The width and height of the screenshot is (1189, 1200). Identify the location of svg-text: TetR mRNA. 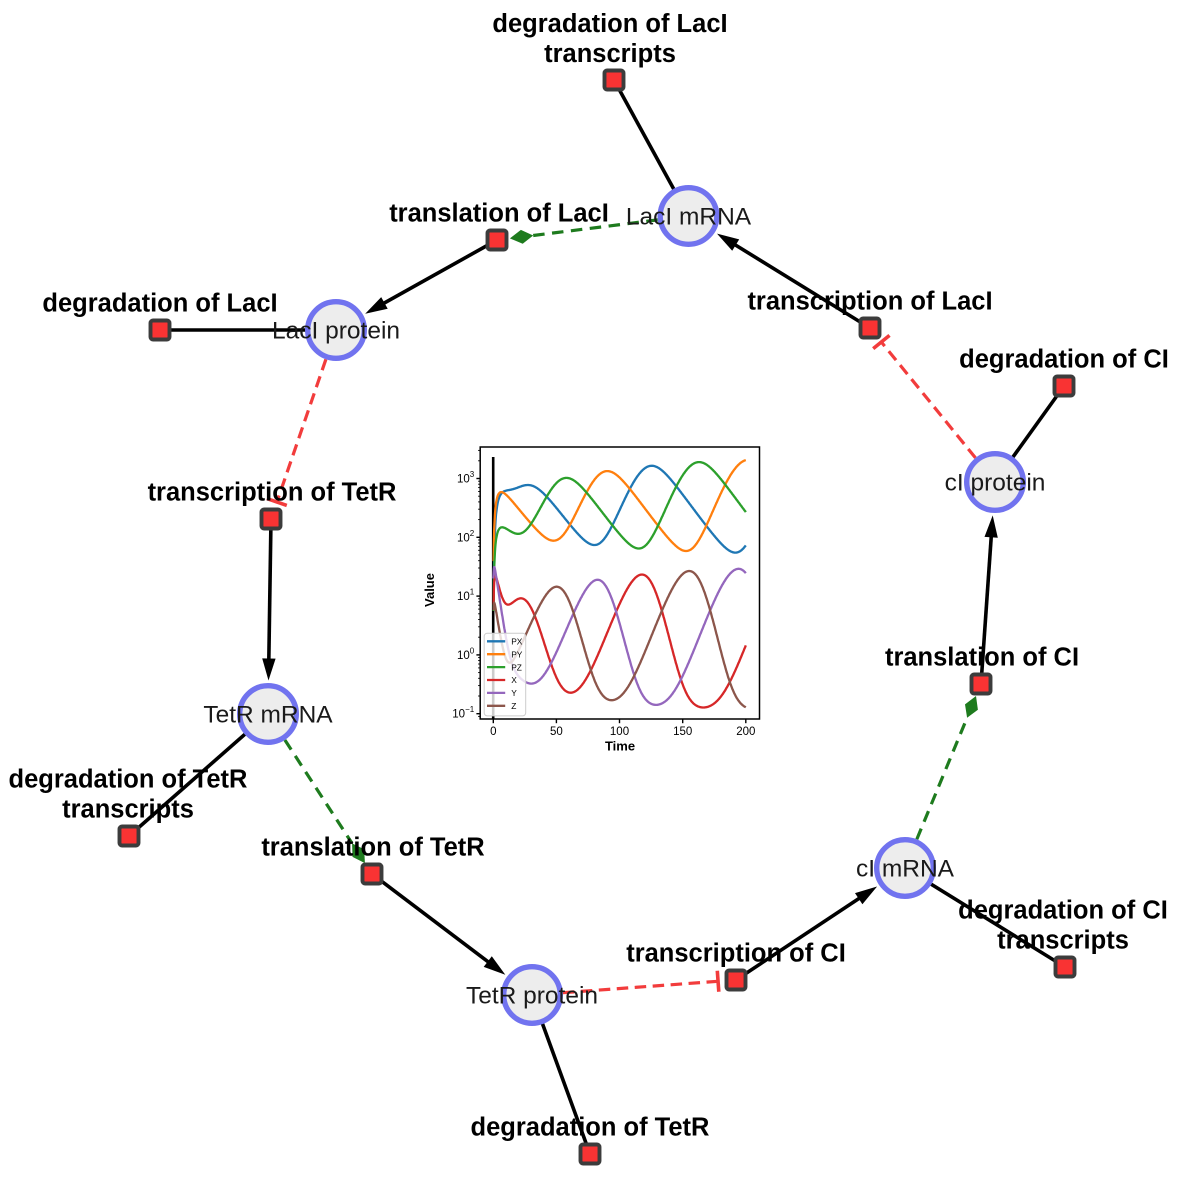
(268, 715).